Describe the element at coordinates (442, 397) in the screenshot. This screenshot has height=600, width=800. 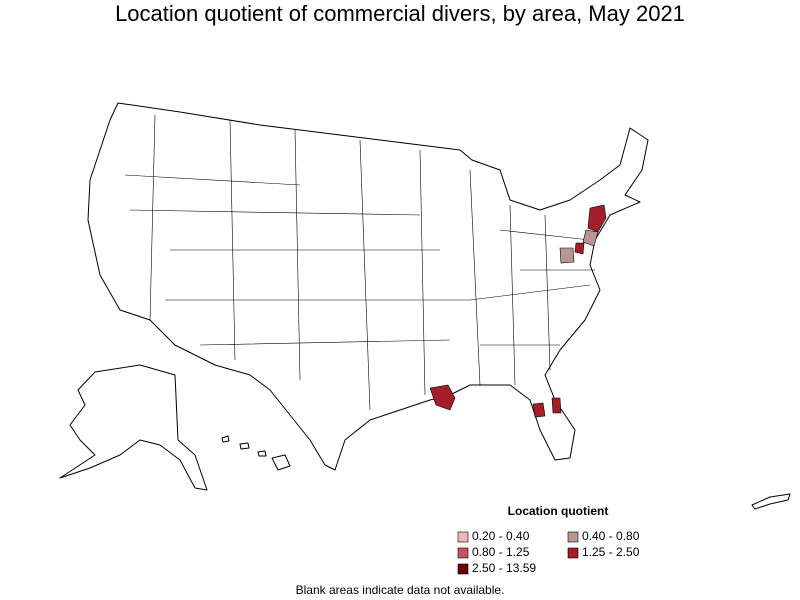
I see `louisiana-area` at that location.